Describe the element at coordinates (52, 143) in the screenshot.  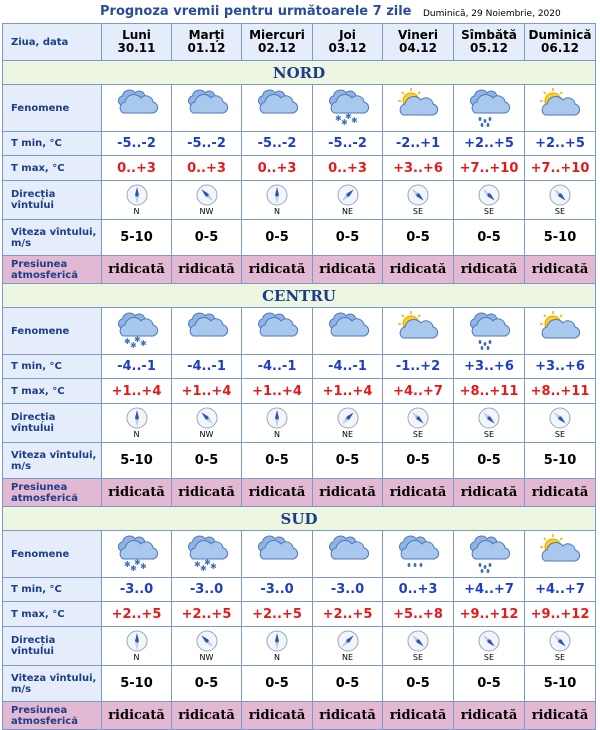
I see `tmin-label: T min, °C` at that location.